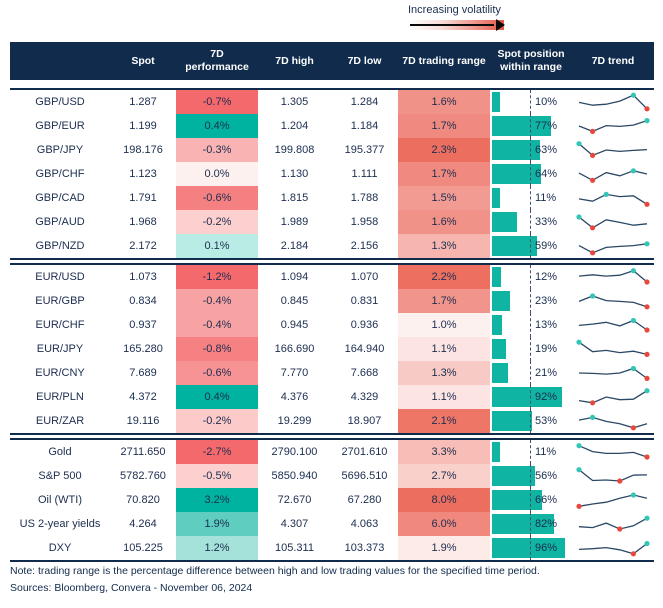  I want to click on performance-cell: -0.6%, so click(217, 373).